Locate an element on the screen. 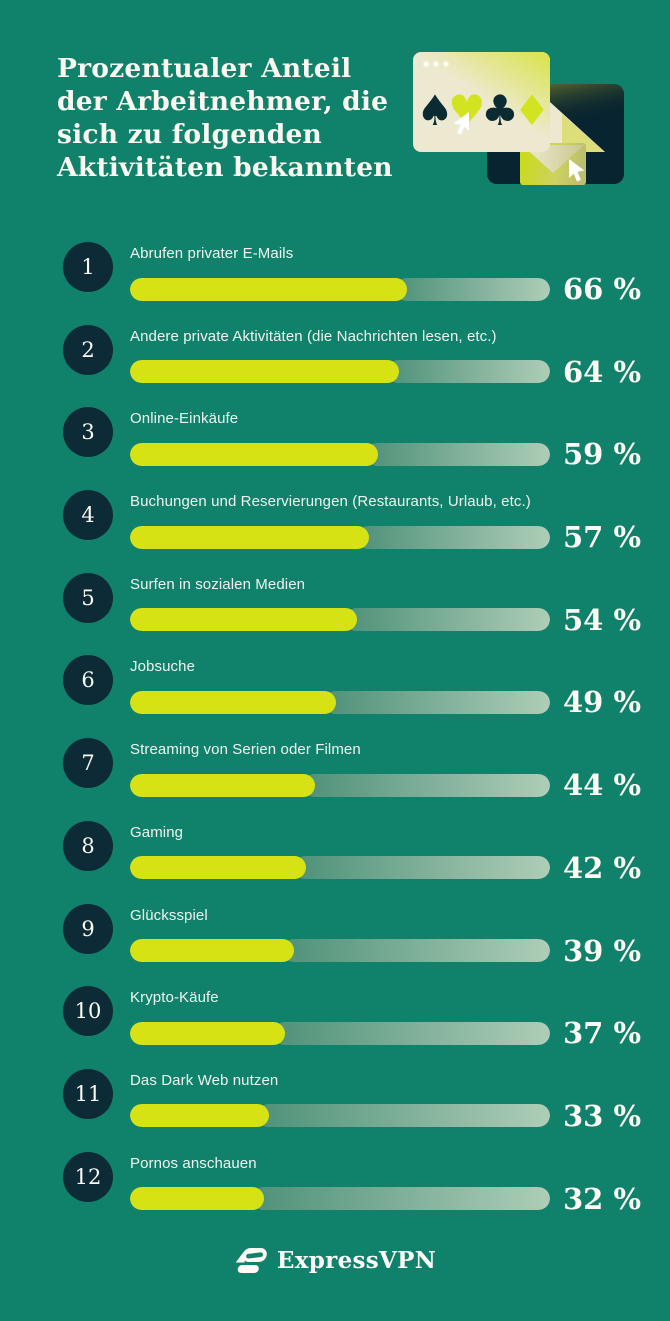 The height and width of the screenshot is (1321, 670). value-label: 59 % is located at coordinates (602, 454).